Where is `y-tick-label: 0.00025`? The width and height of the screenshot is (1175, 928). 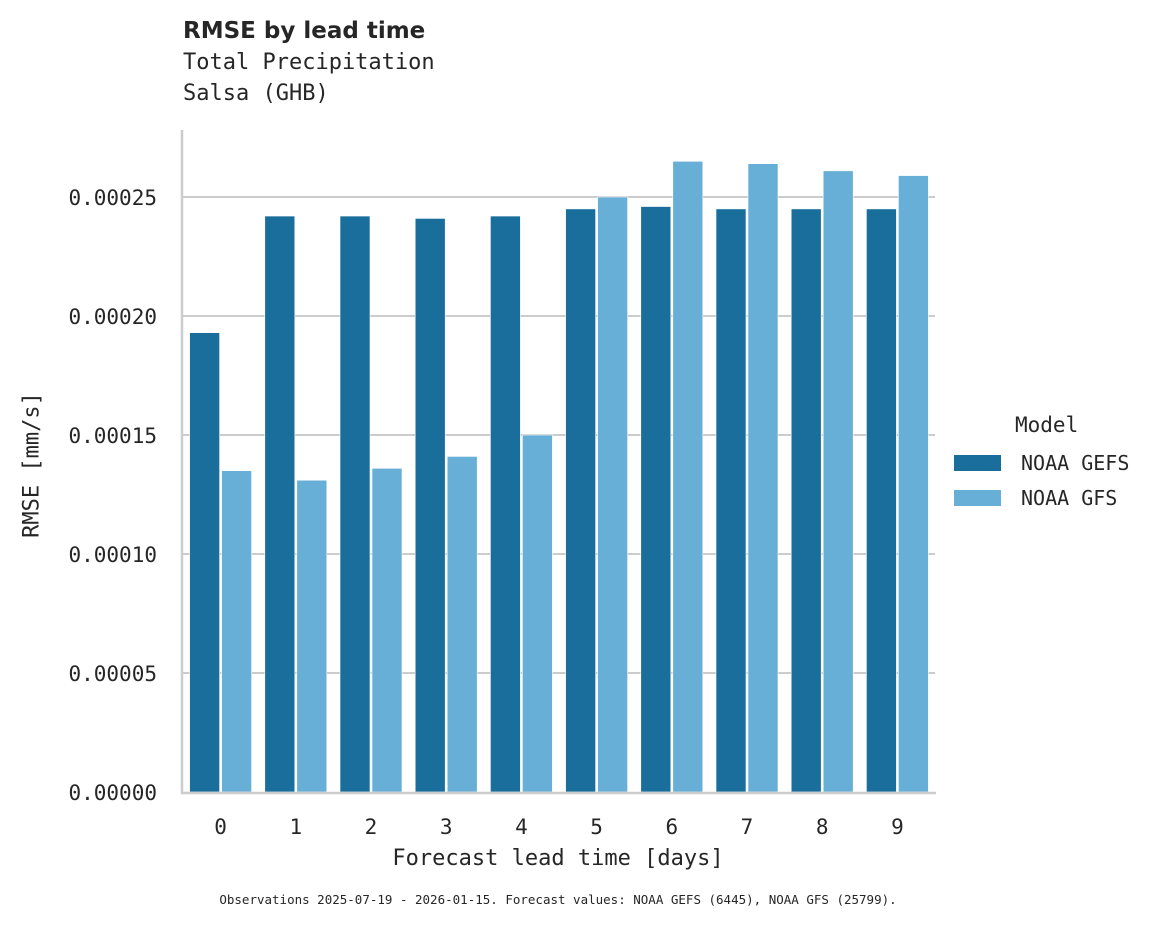
y-tick-label: 0.00025 is located at coordinates (112, 198).